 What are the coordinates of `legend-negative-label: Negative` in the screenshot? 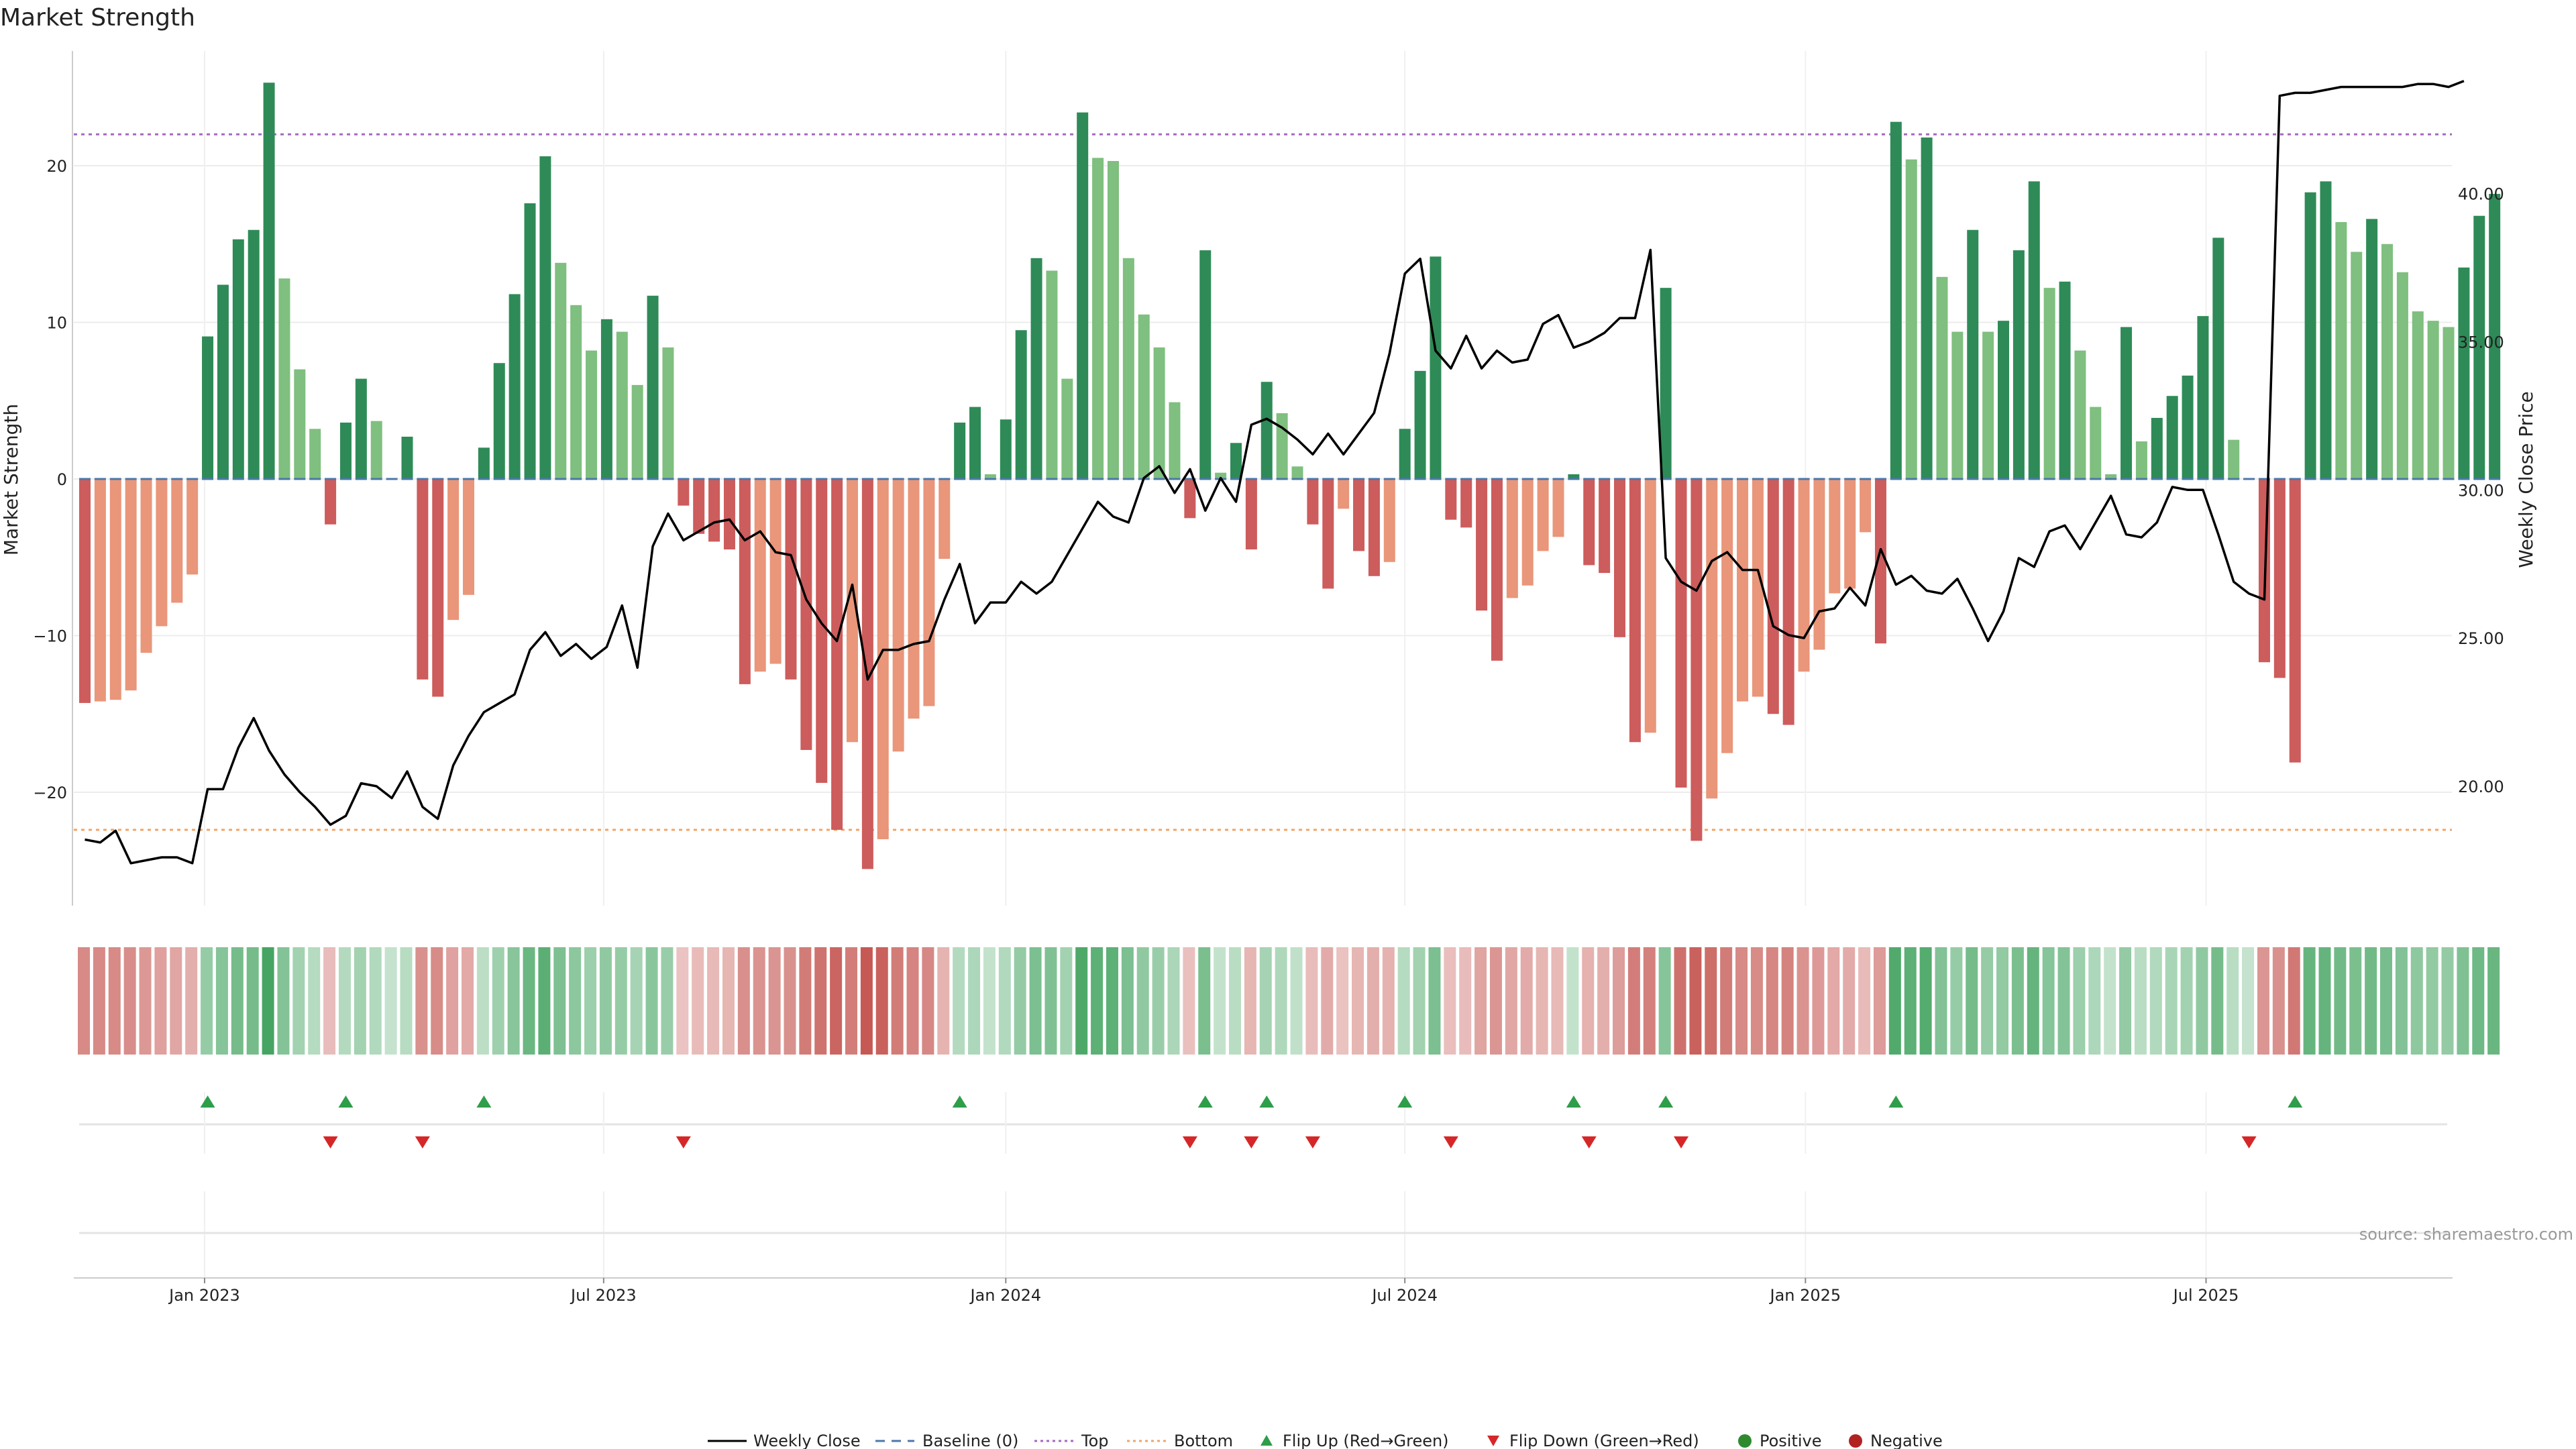 It's located at (1906, 1440).